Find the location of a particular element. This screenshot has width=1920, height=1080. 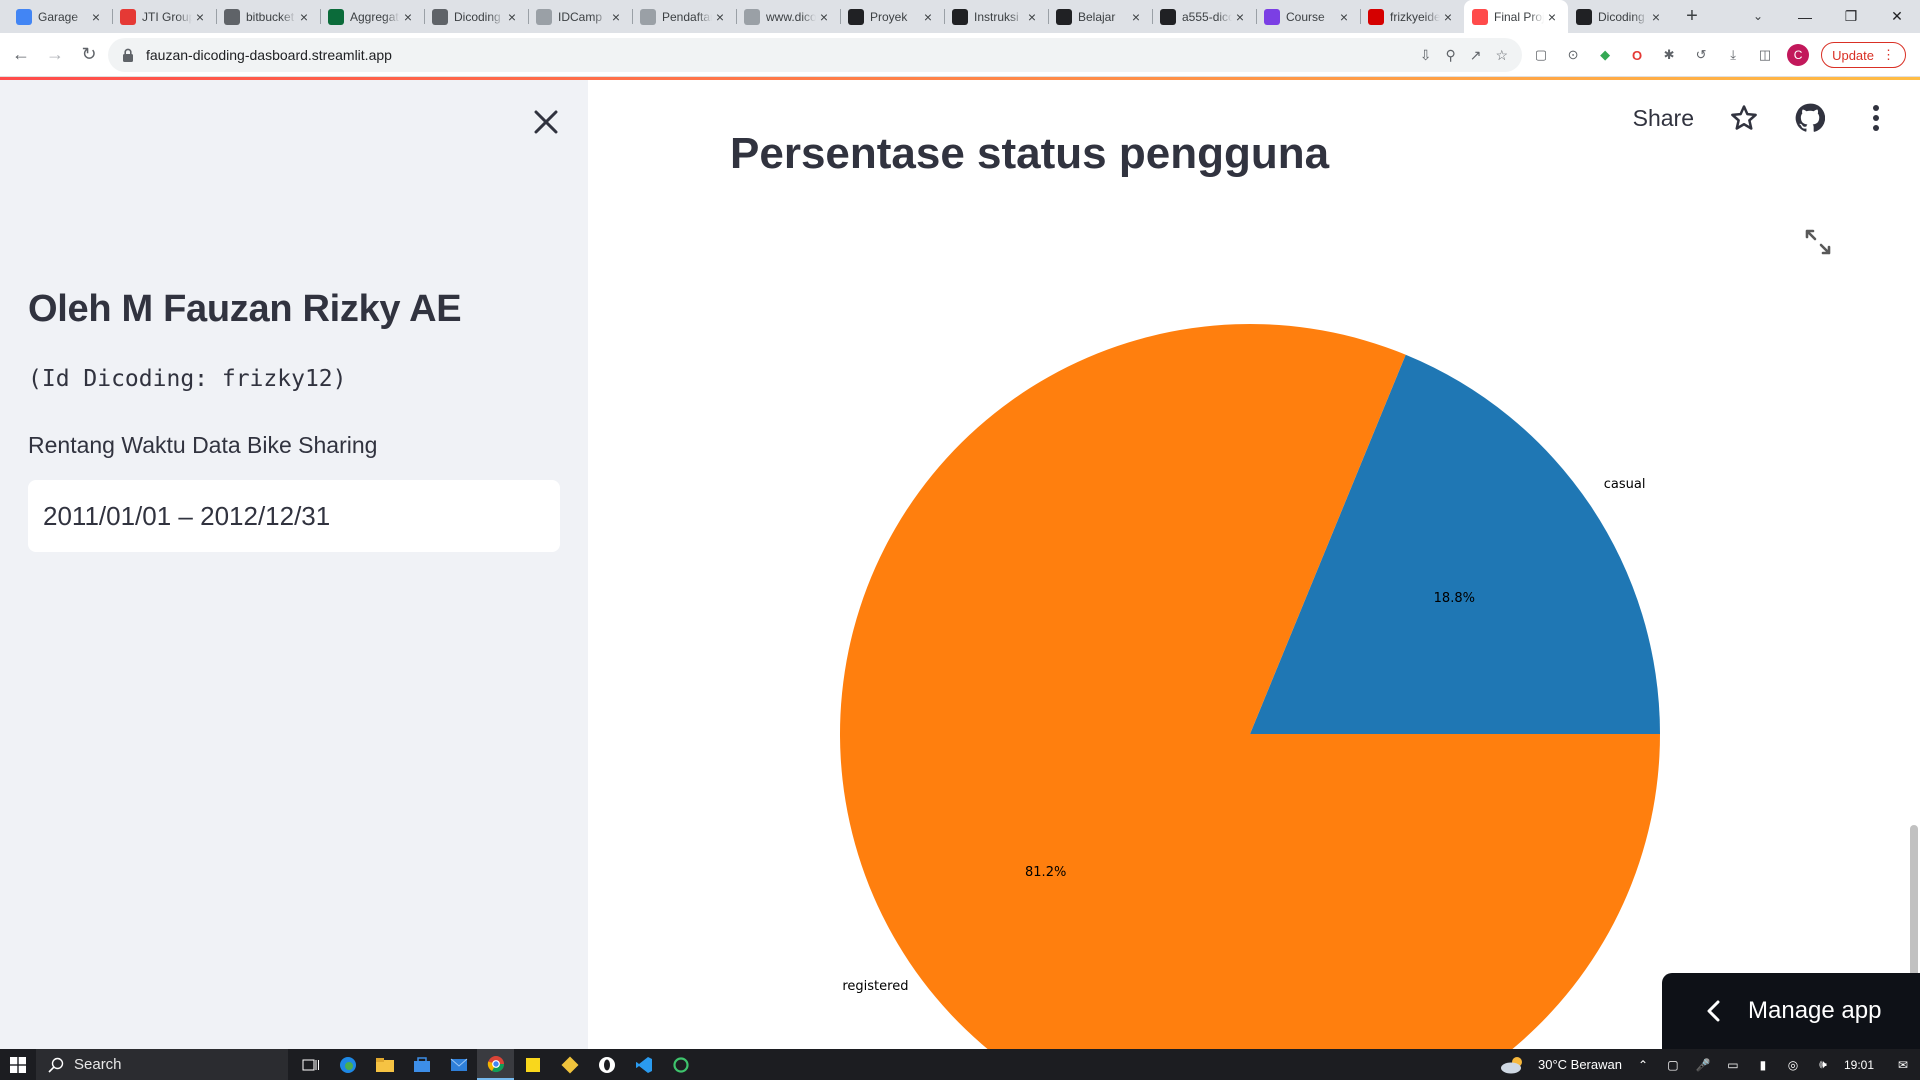

tab: Garage × is located at coordinates (60, 16).